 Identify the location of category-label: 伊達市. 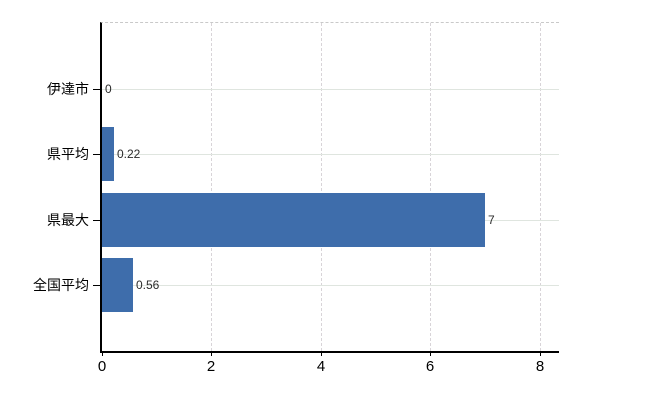
(68, 89).